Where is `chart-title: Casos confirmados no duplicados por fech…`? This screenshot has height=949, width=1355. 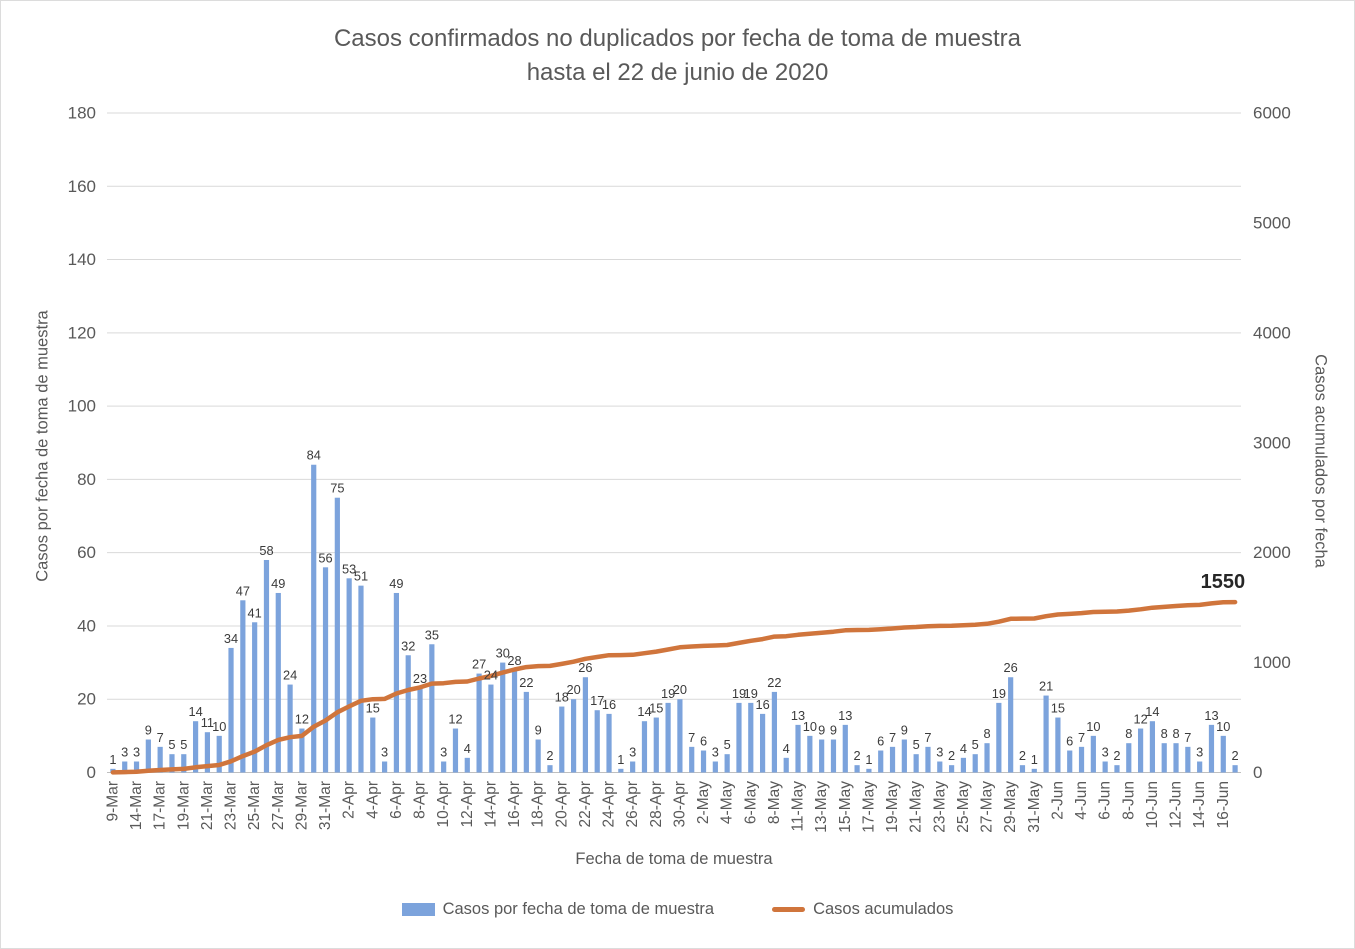
chart-title: Casos confirmados no duplicados por fech… is located at coordinates (677, 56).